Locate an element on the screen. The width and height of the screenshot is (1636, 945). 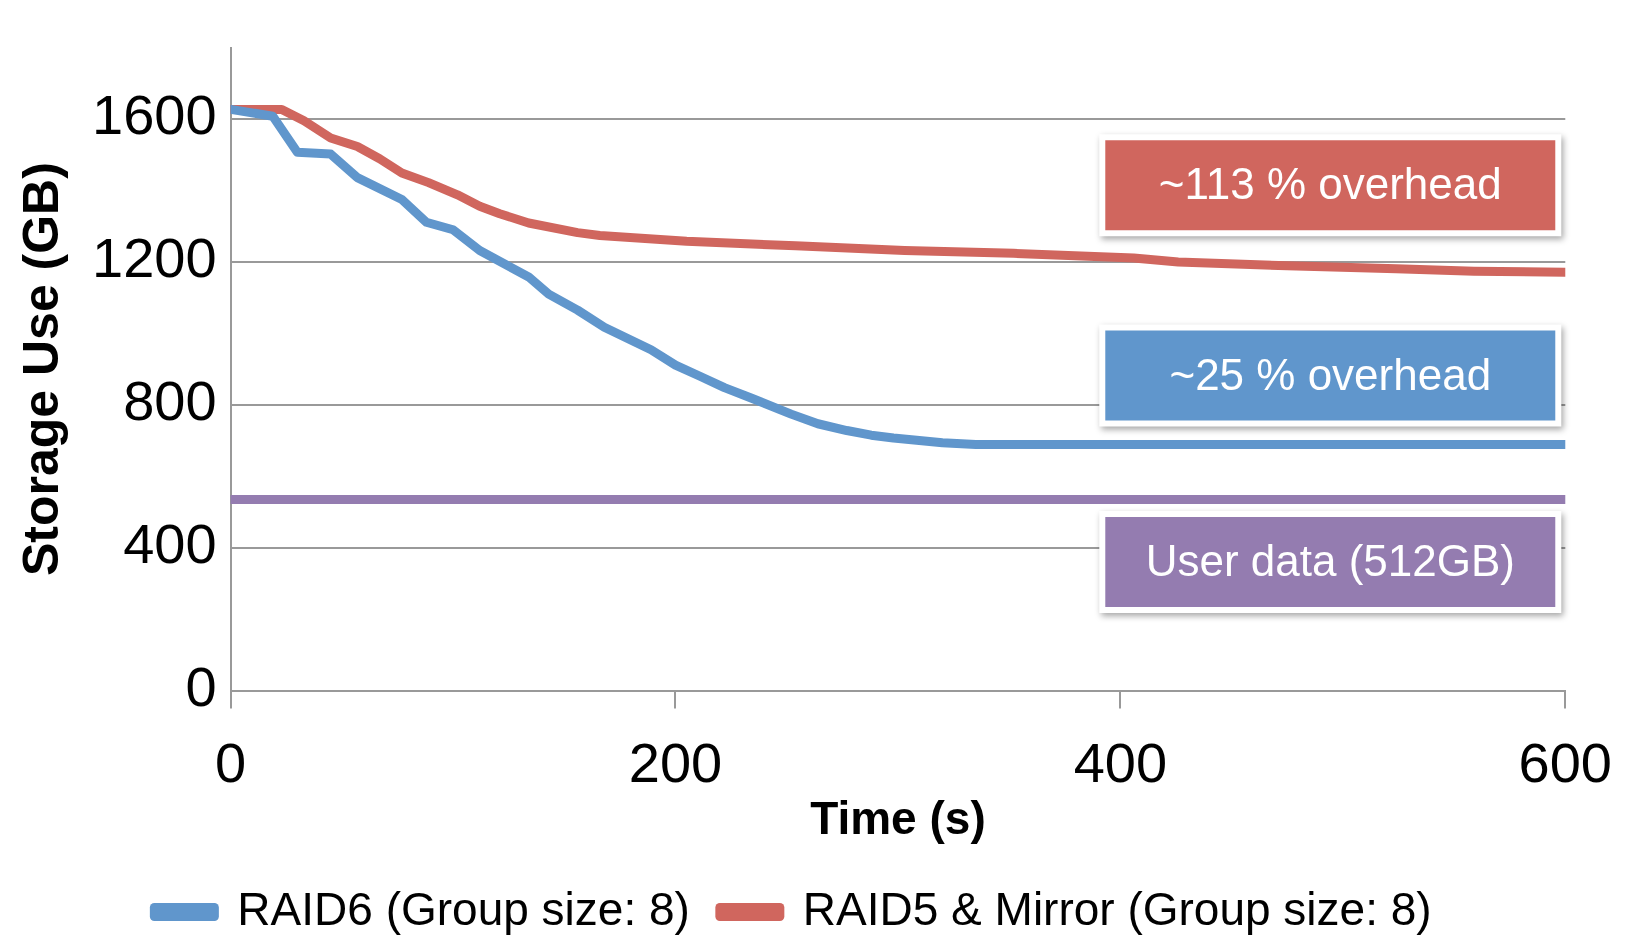
y-tick-label: 1200 is located at coordinates (154, 258).